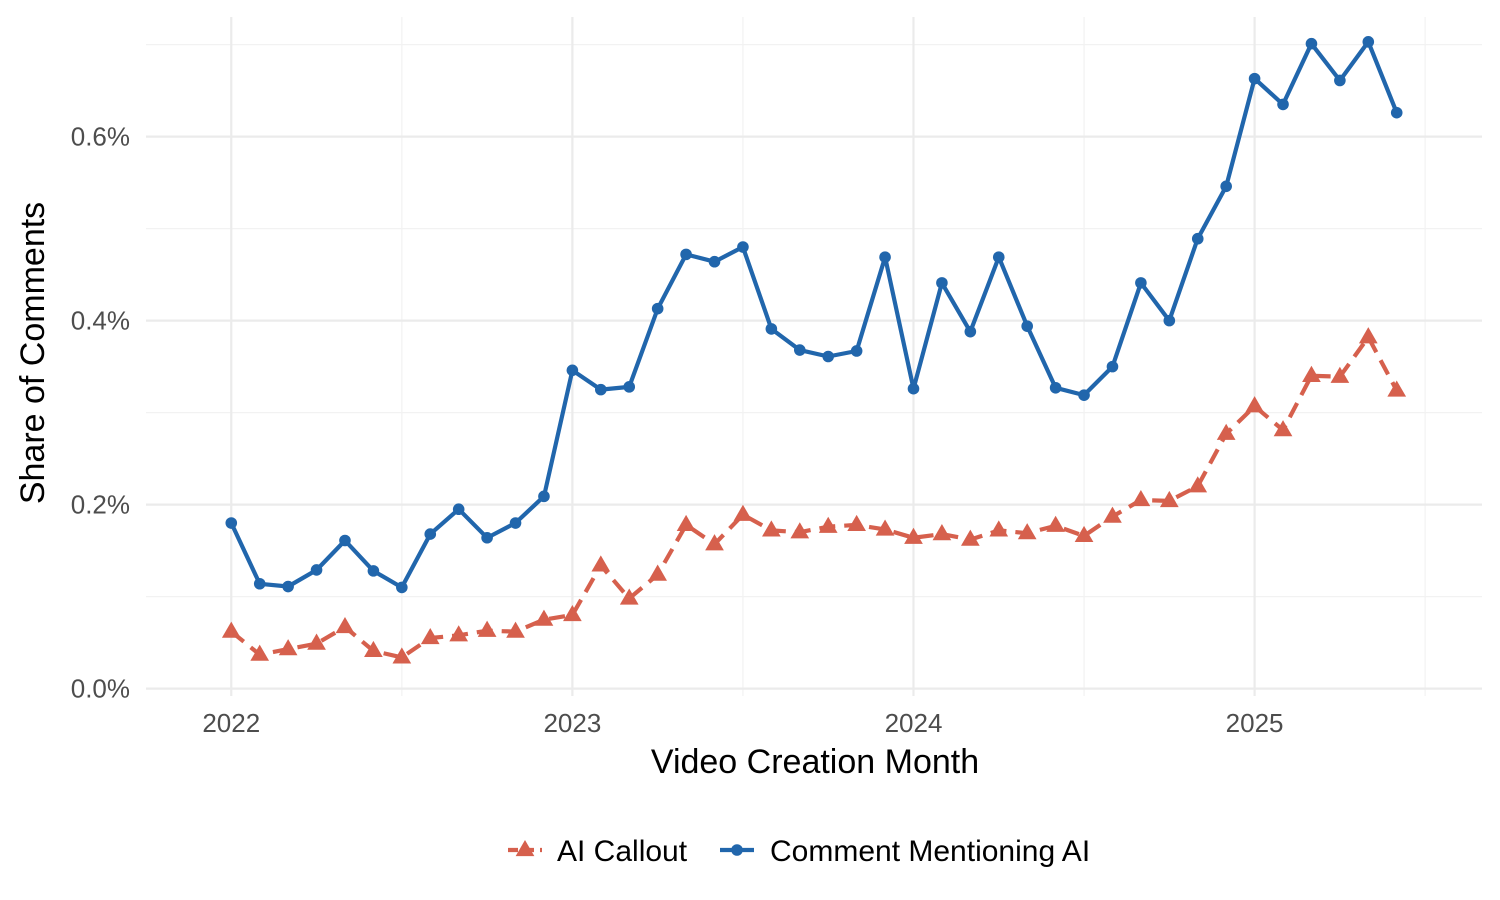  What do you see at coordinates (100, 321) in the screenshot?
I see `y-tick-label: 0.4%` at bounding box center [100, 321].